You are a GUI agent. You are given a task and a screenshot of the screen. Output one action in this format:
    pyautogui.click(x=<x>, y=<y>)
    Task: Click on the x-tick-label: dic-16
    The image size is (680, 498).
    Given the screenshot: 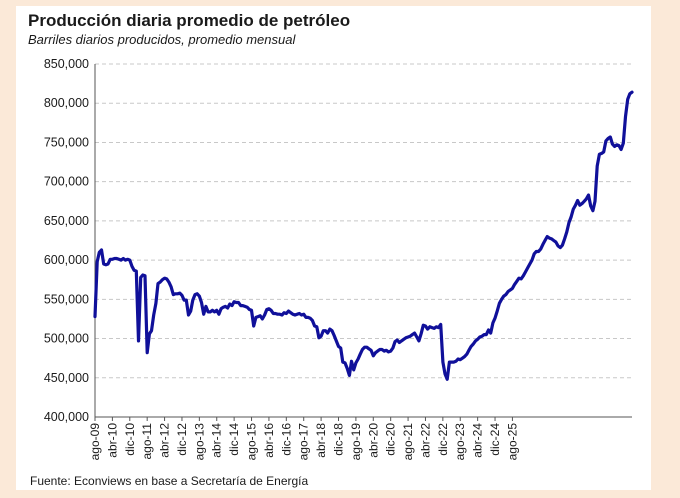 What is the action you would take?
    pyautogui.click(x=286, y=439)
    